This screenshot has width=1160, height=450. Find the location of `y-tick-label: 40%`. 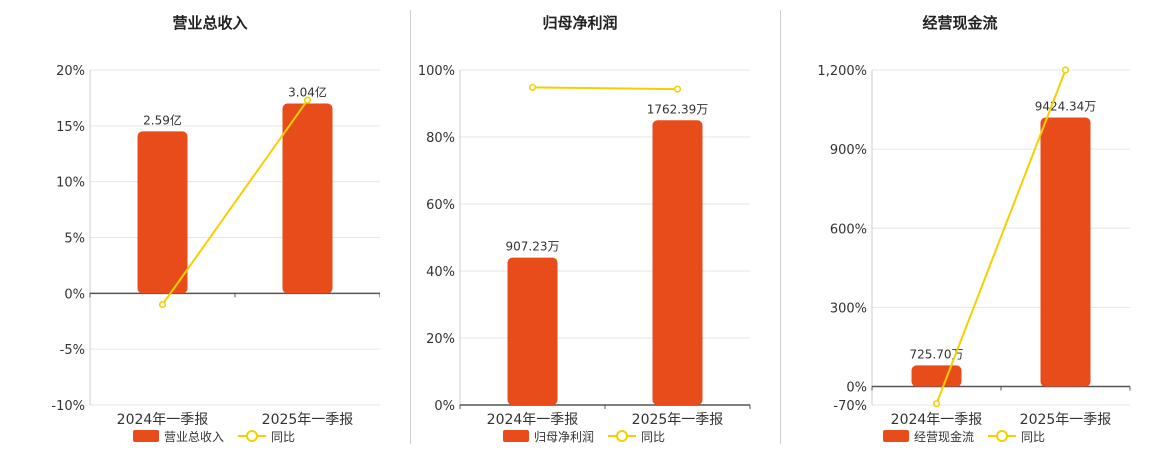

y-tick-label: 40% is located at coordinates (440, 272).